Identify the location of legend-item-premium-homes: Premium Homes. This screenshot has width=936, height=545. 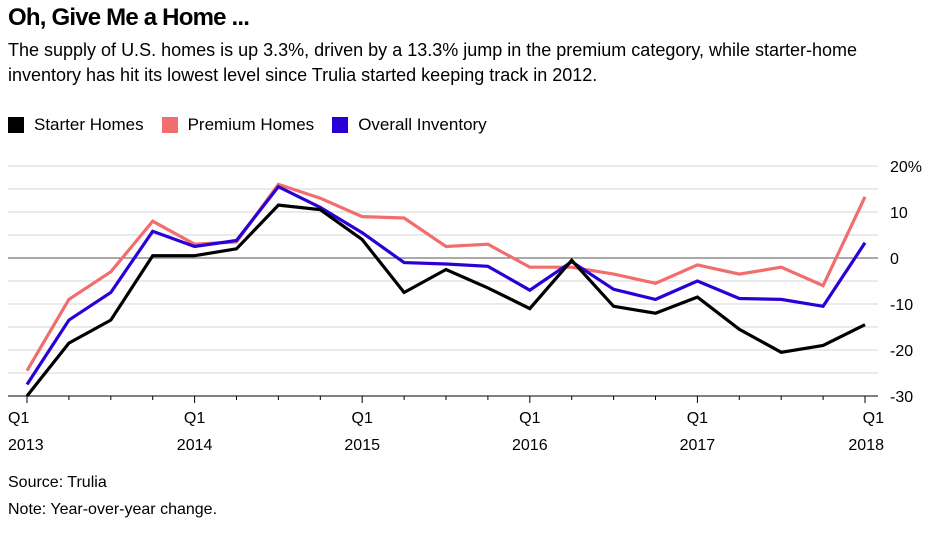
(238, 125).